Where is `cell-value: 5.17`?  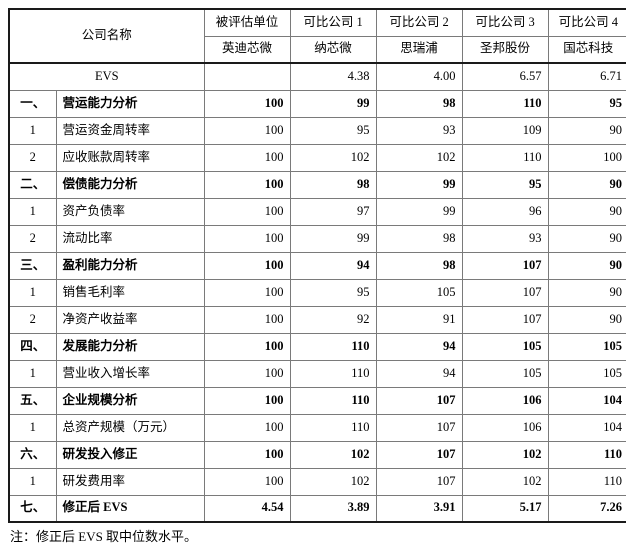 cell-value: 5.17 is located at coordinates (505, 508).